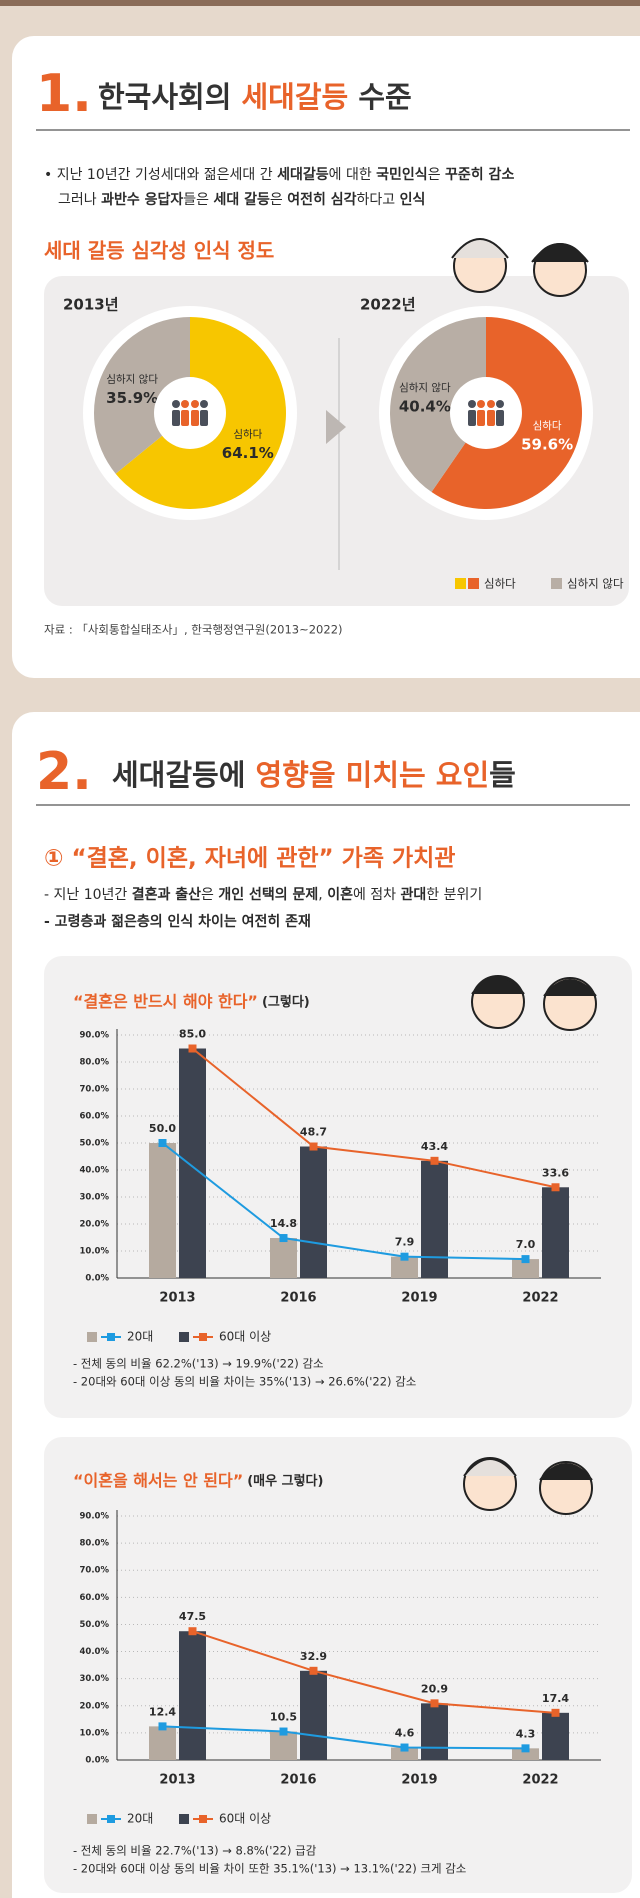 The height and width of the screenshot is (1898, 640). I want to click on pie-value-label: 64.1%, so click(248, 453).